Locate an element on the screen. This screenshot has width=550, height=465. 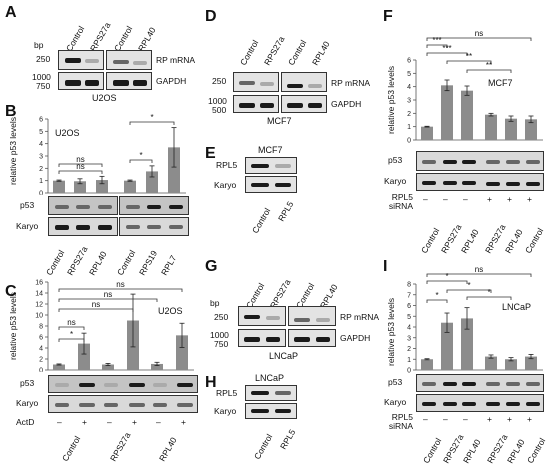
panel-label-d: D is located at coordinates (211, 16).